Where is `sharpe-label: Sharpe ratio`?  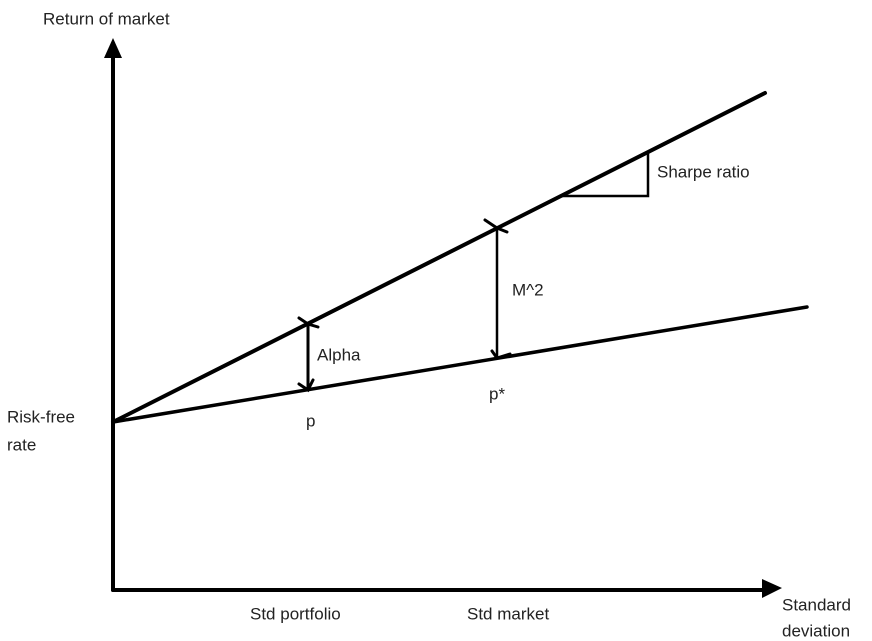 sharpe-label: Sharpe ratio is located at coordinates (703, 171).